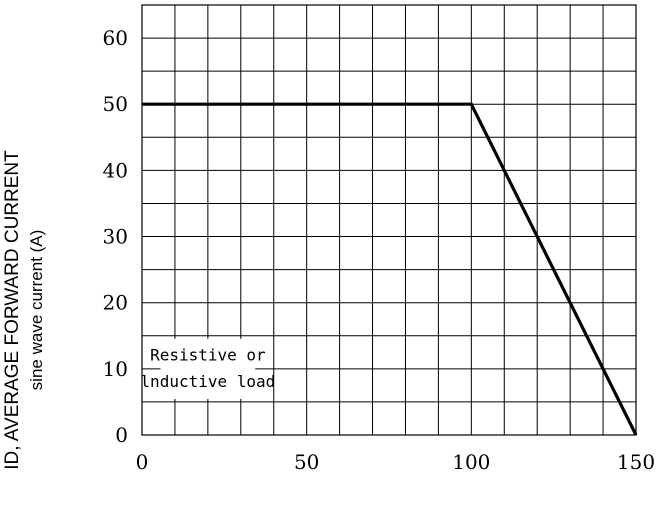  What do you see at coordinates (207, 381) in the screenshot?
I see `annotation-line-2: lnductive load` at bounding box center [207, 381].